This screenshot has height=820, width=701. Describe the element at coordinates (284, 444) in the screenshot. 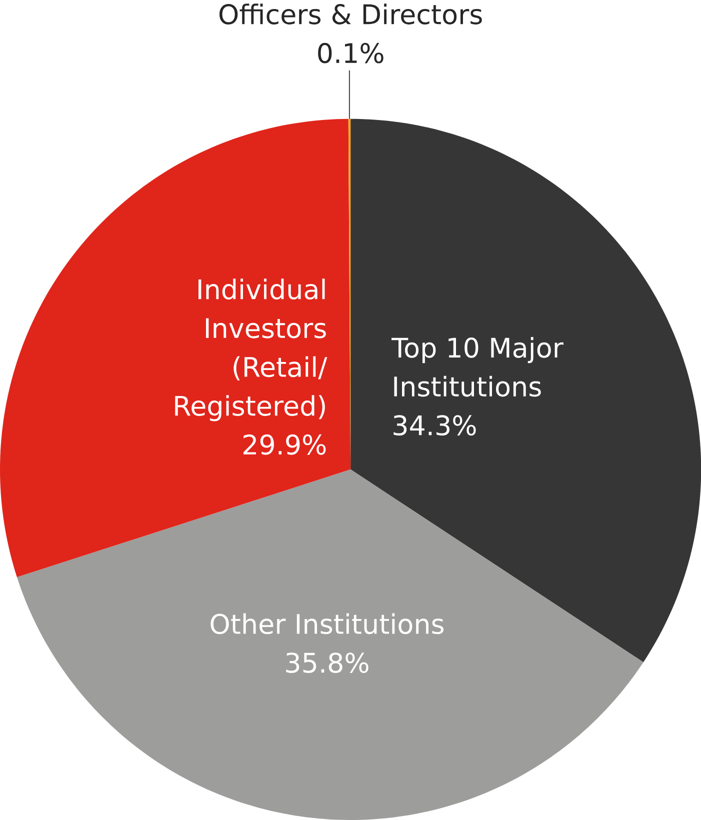

I see `data-label: 29.9%` at that location.